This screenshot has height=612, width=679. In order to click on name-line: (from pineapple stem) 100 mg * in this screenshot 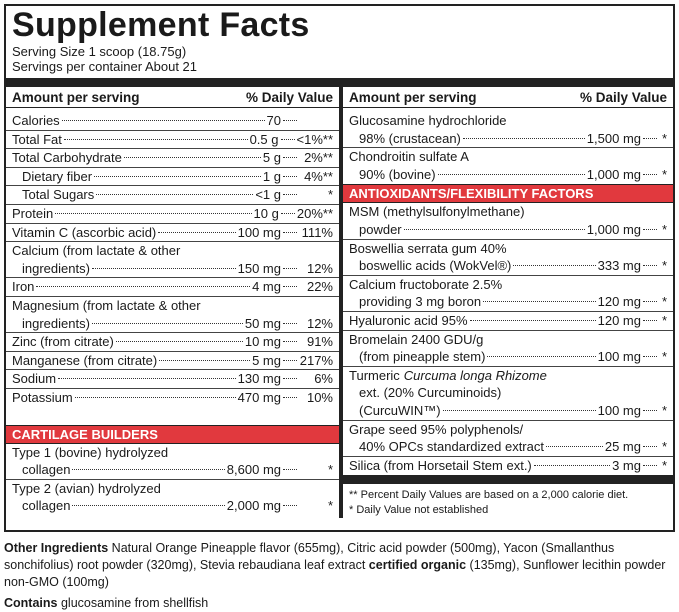, I will do `click(508, 357)`.